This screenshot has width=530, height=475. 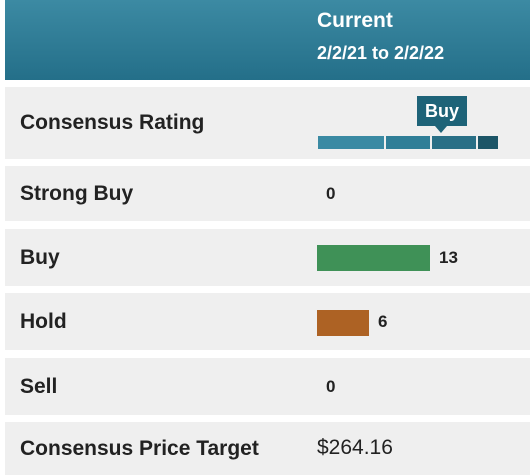 I want to click on consensus-rating-label: Consensus Rating, so click(x=112, y=122).